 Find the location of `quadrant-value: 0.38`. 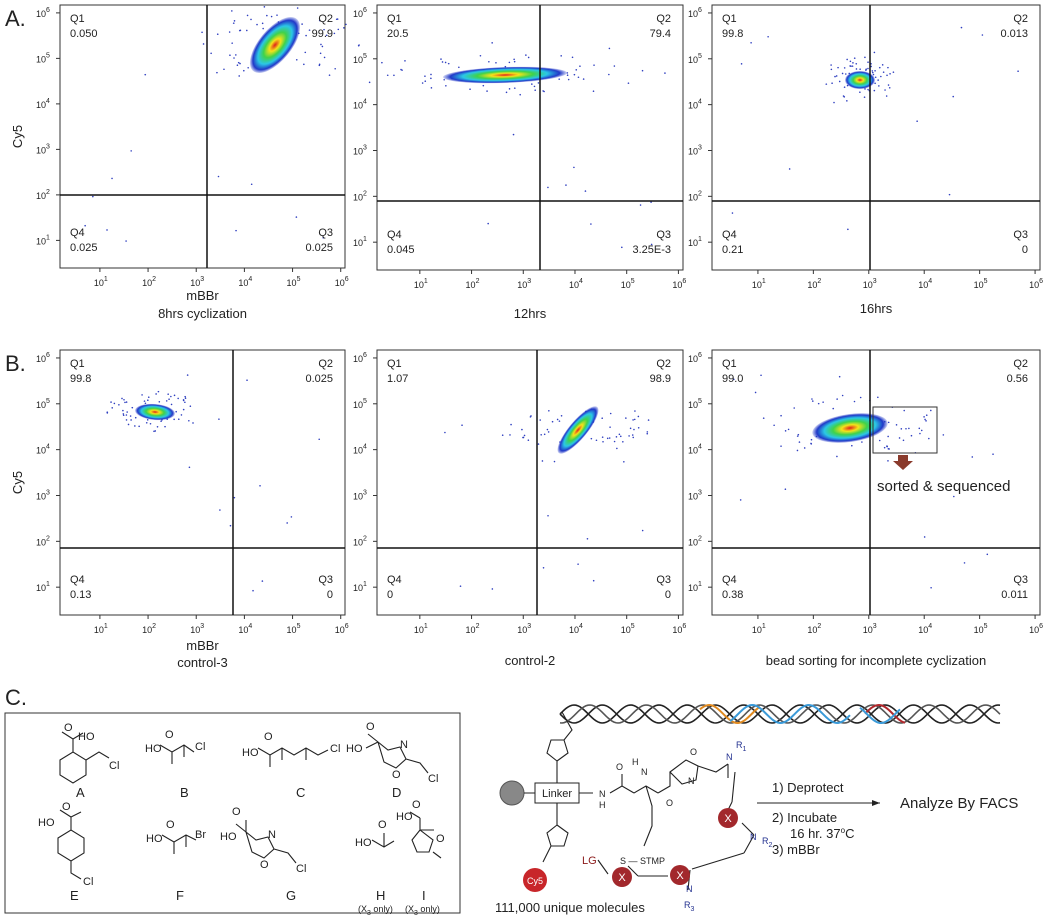

quadrant-value: 0.38 is located at coordinates (732, 595).